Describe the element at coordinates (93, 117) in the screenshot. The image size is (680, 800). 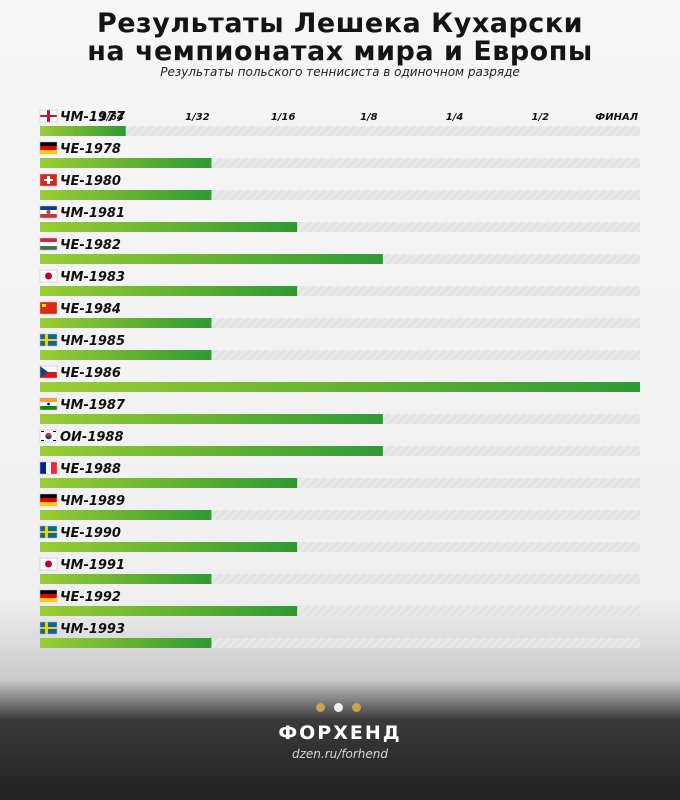
I see `tournament-label: ЧМ-1977` at that location.